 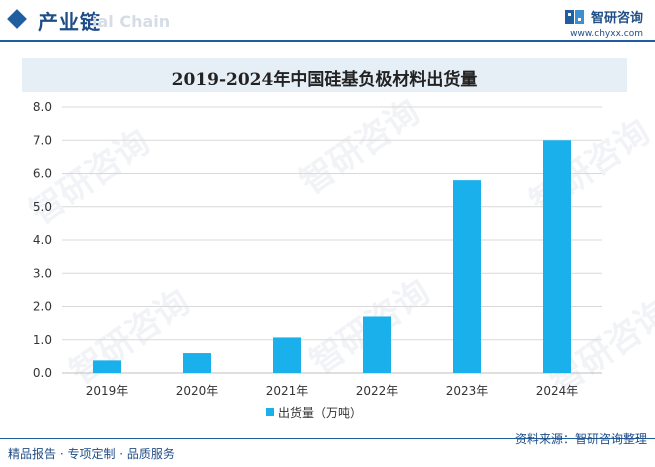 I want to click on y-tick-label: 4.0, so click(x=42, y=240).